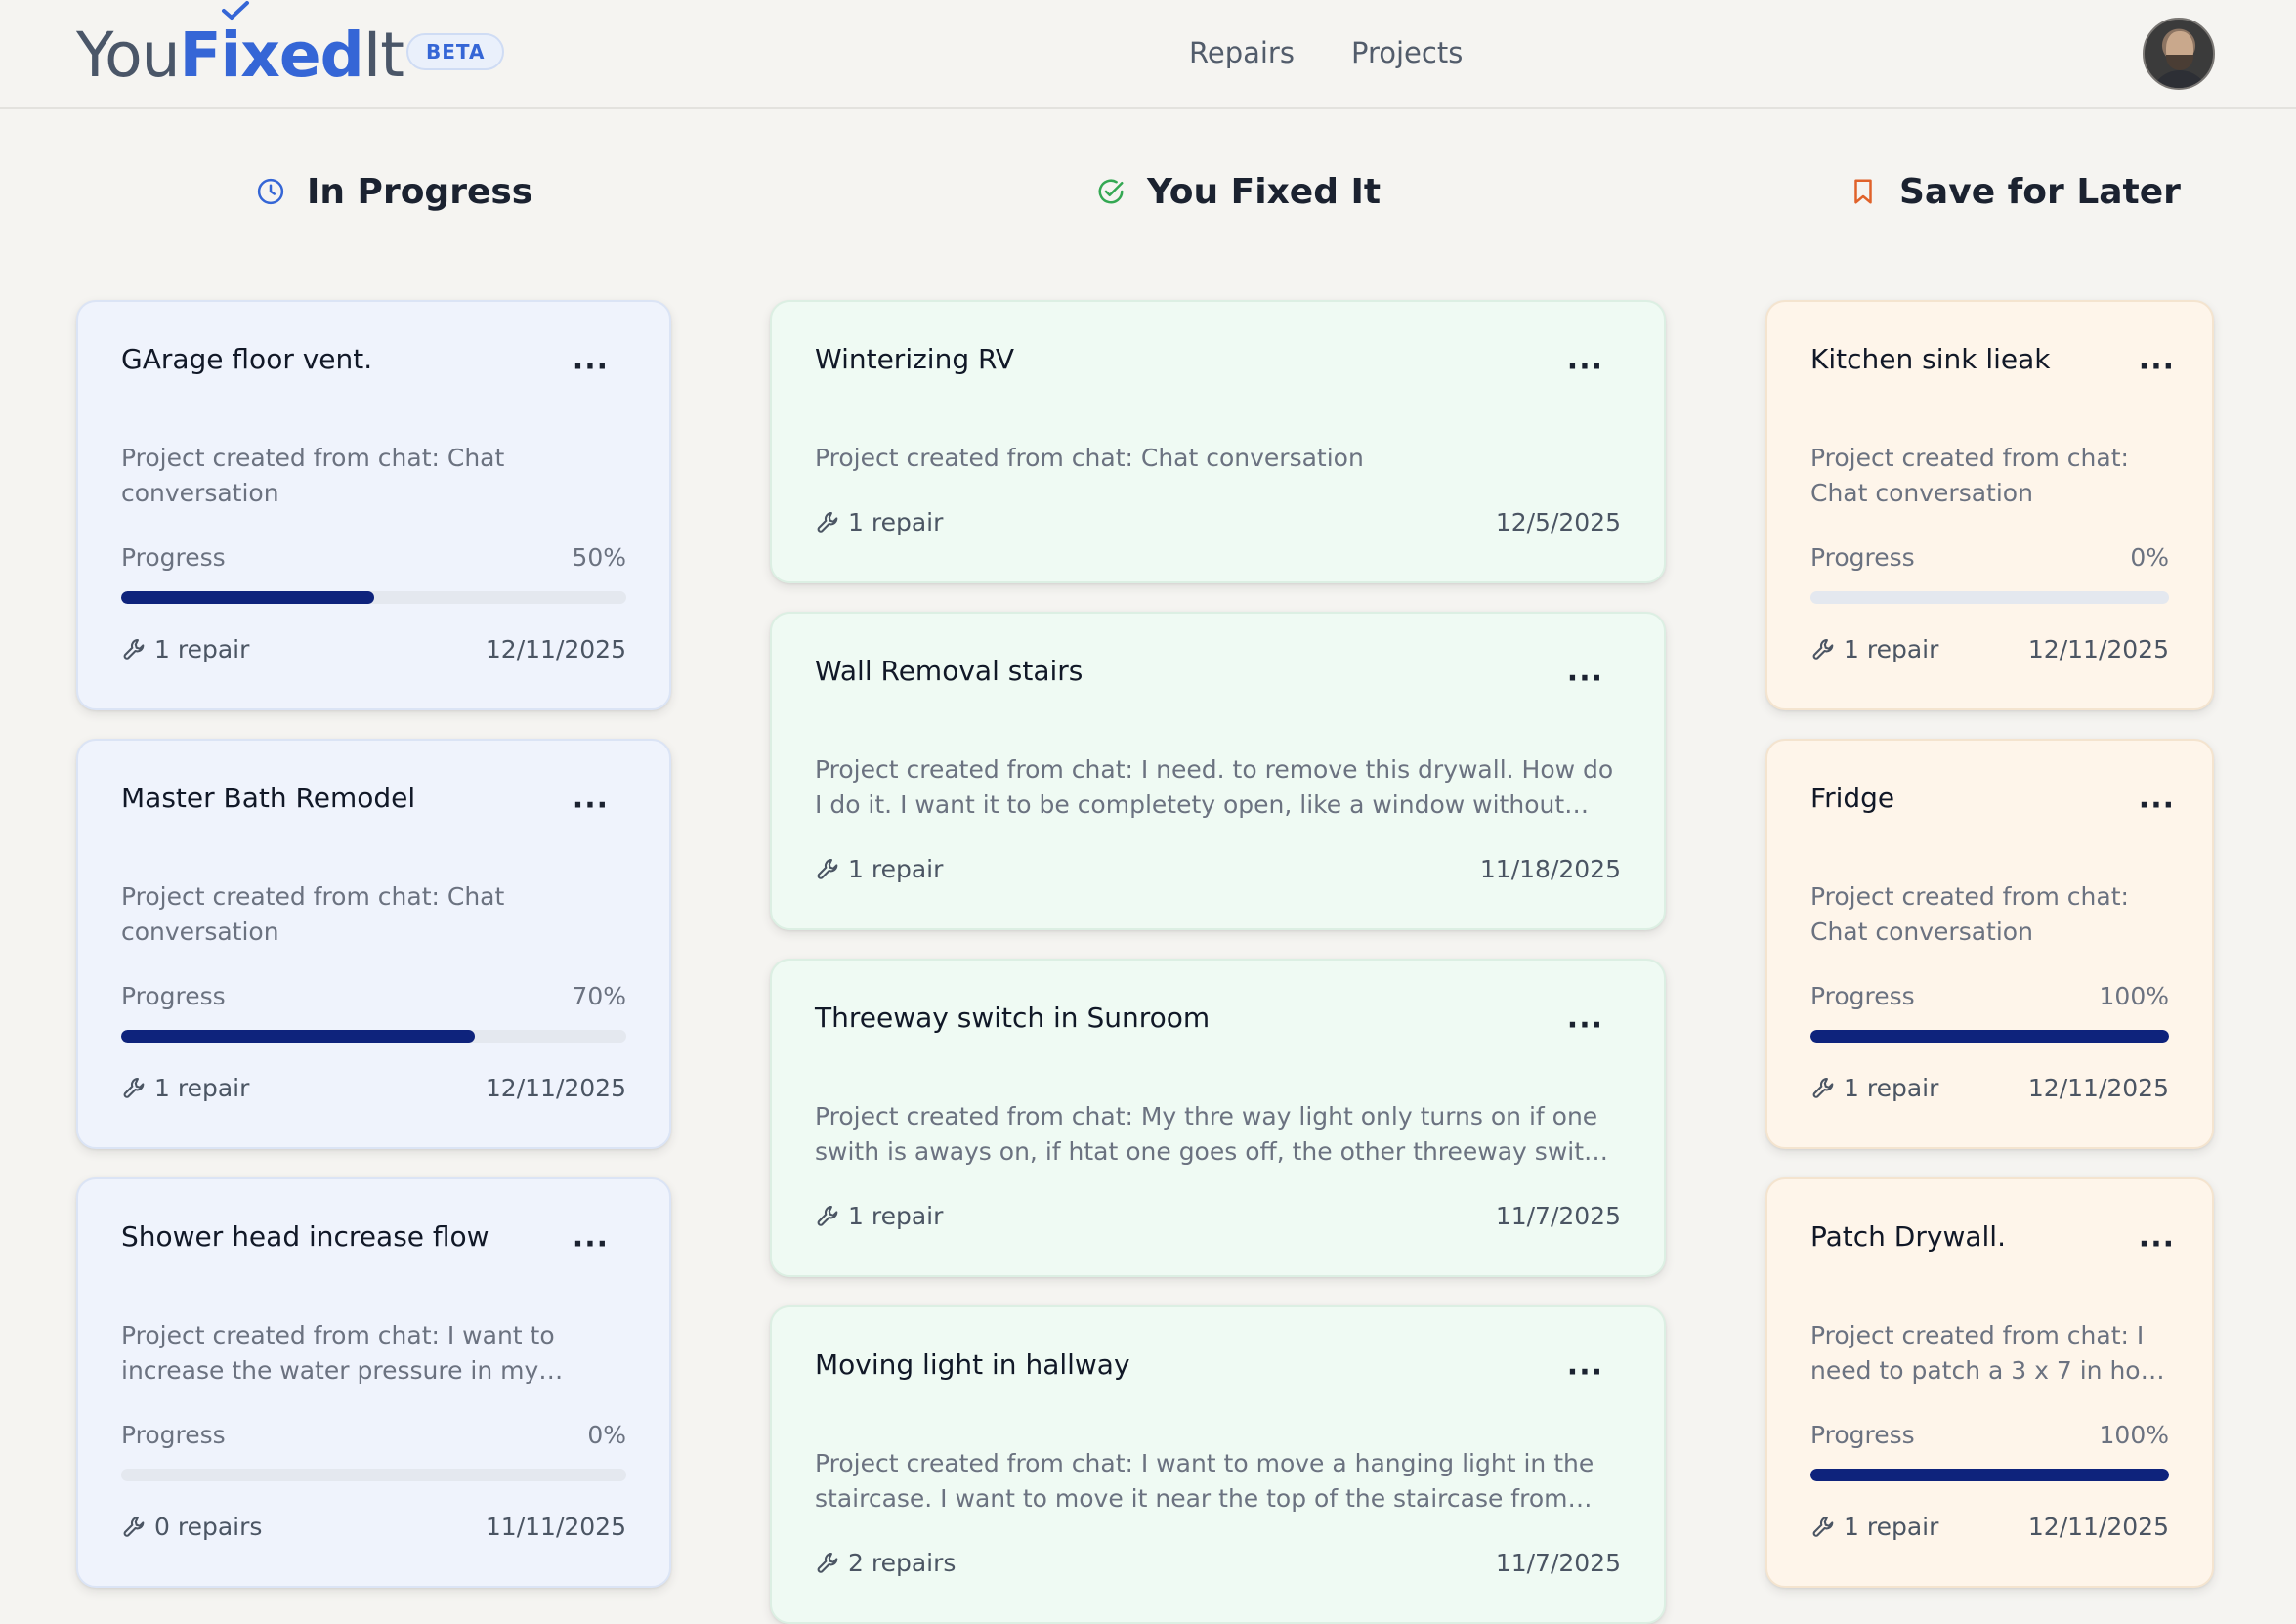 This screenshot has width=2296, height=1624. I want to click on card-title: Winterizing RV, so click(915, 359).